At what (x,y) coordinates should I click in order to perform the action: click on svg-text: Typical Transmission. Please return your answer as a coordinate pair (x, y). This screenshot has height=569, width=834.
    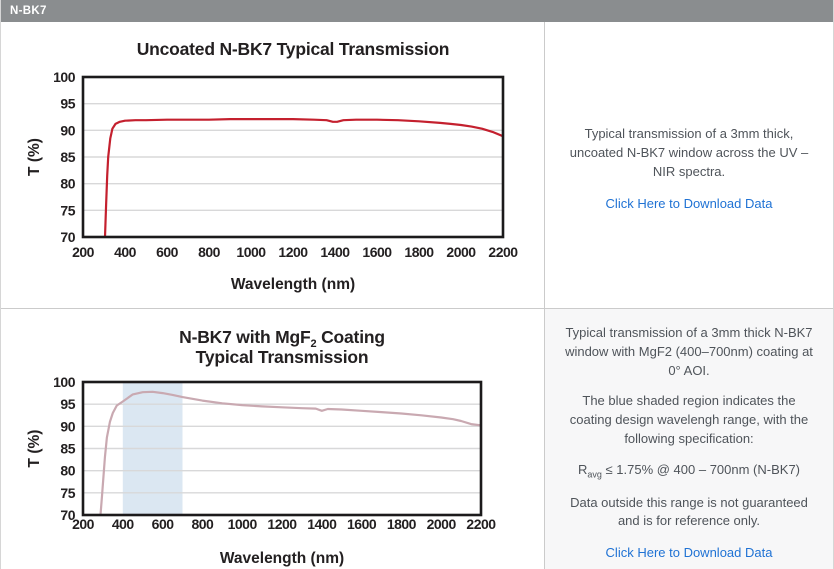
    Looking at the image, I should click on (282, 357).